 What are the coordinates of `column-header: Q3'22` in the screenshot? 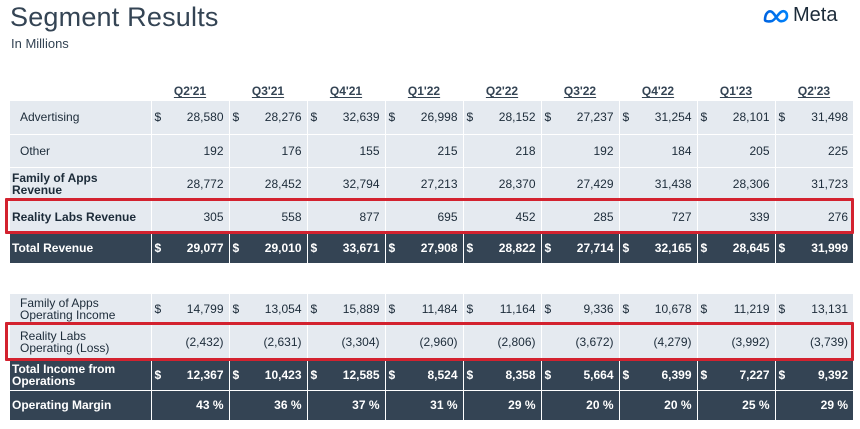 It's located at (580, 88).